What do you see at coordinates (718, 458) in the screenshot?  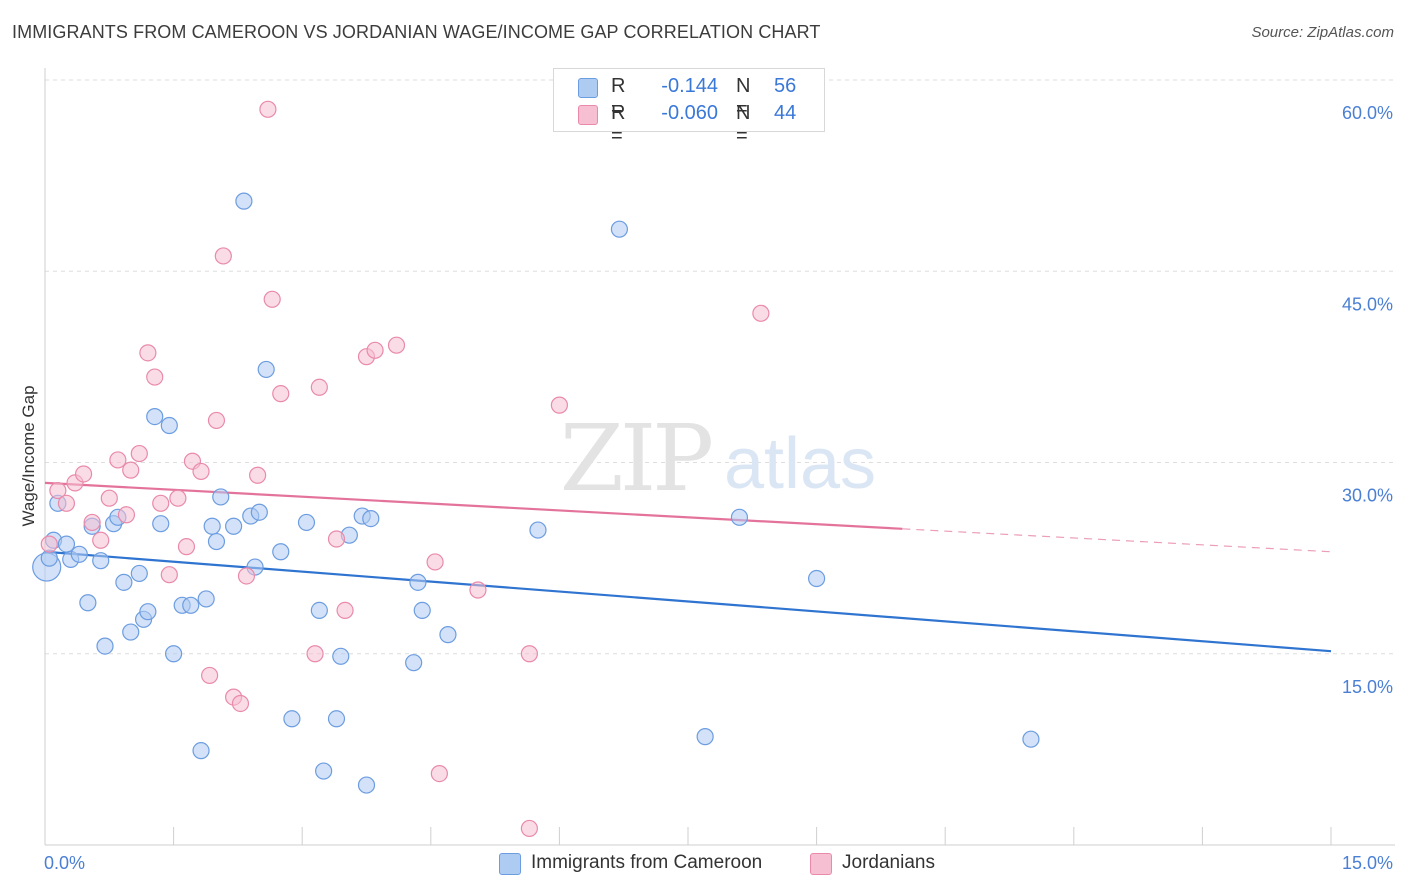 I see `watermark: ZIP atlas` at bounding box center [718, 458].